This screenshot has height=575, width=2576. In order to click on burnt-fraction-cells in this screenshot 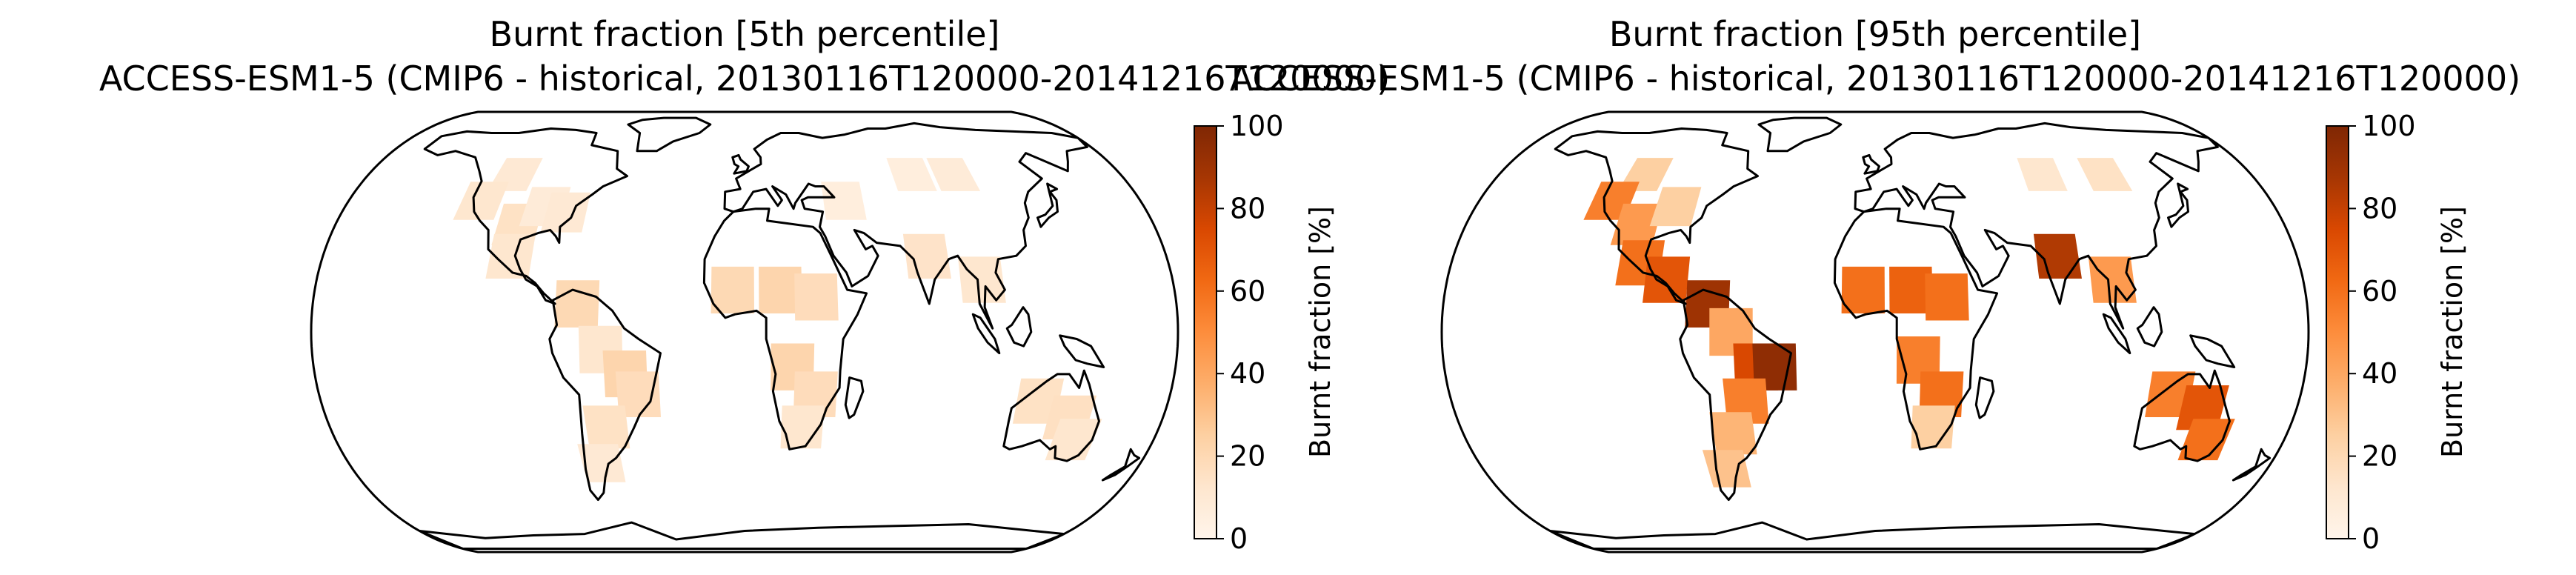, I will do `click(778, 320)`.